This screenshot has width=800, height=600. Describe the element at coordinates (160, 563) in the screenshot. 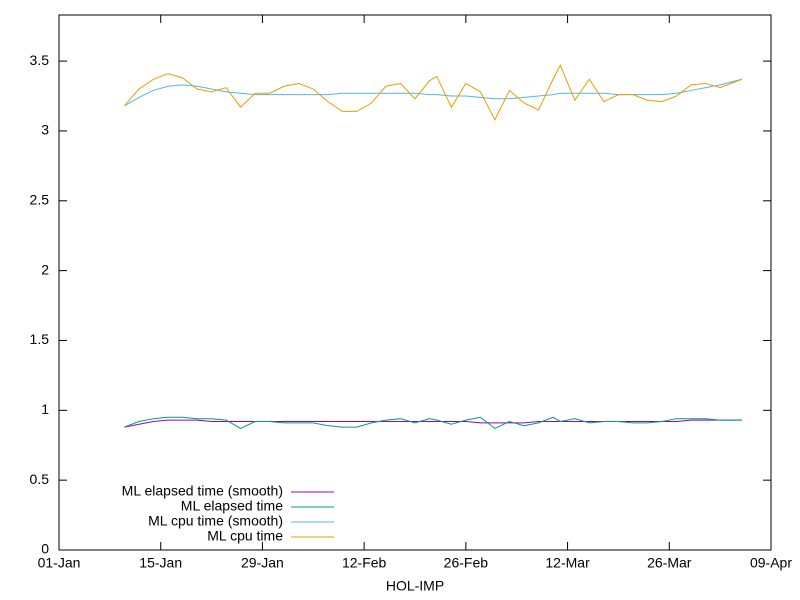

I see `x-tick-label: 15-Jan` at that location.